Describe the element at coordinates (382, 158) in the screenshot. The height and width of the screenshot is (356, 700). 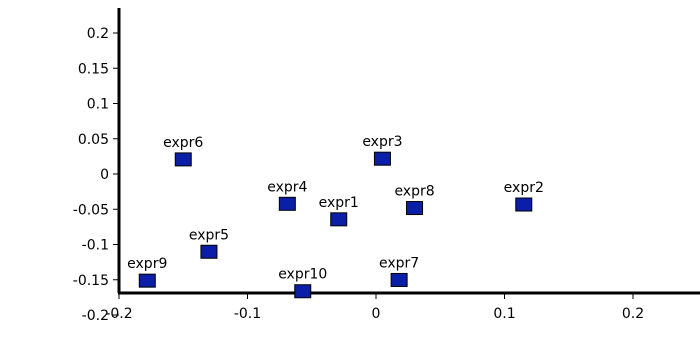
I see `data-point-expr3` at that location.